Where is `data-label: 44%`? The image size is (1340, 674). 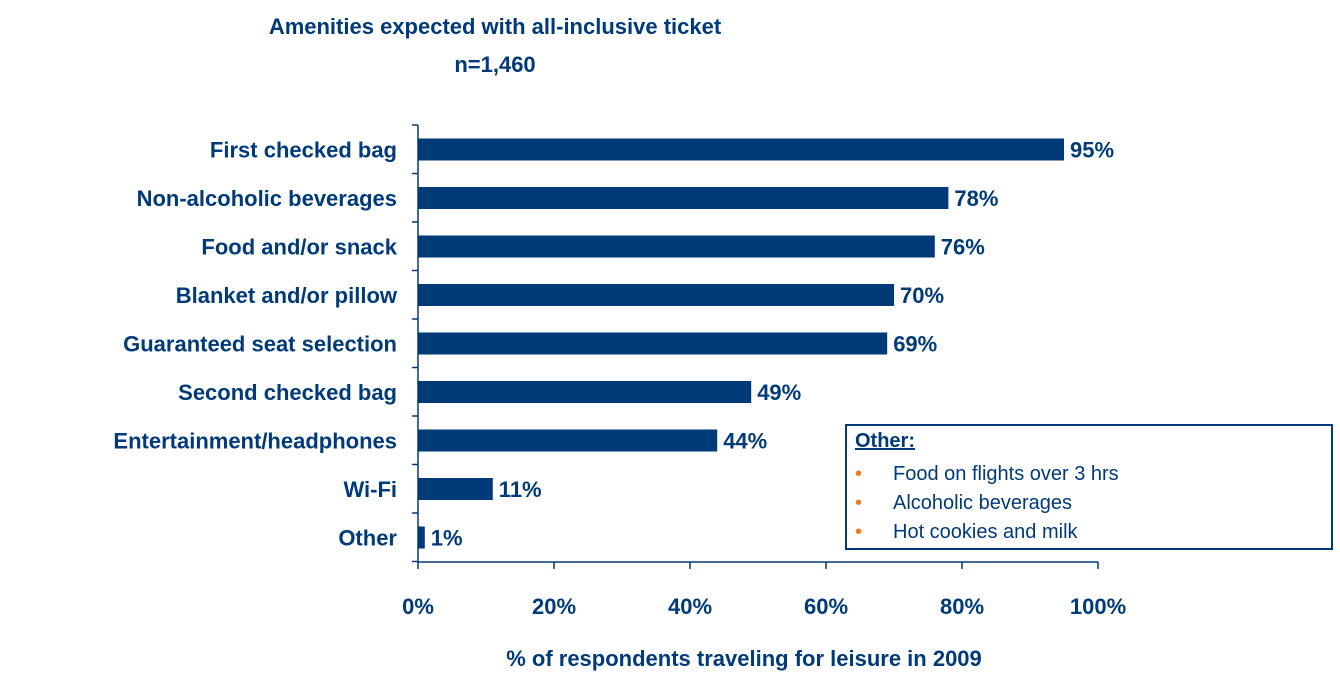 data-label: 44% is located at coordinates (745, 441).